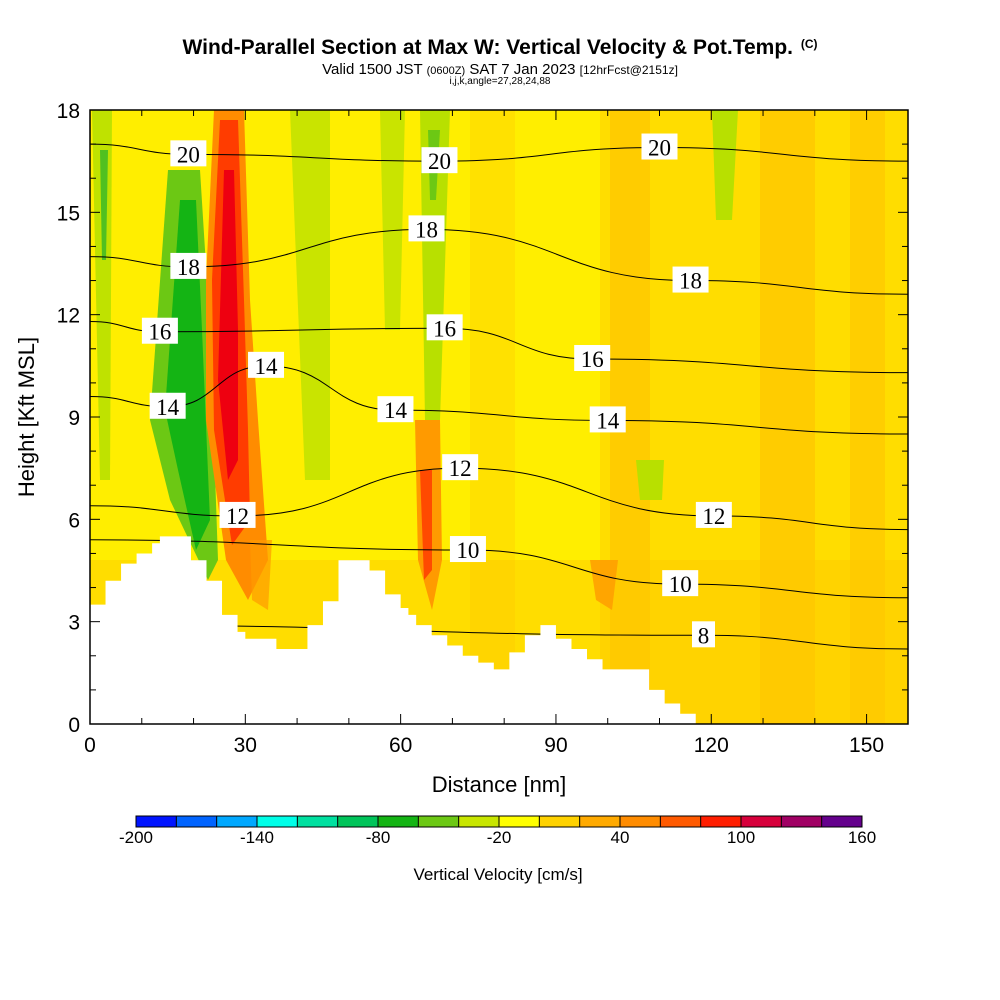 The height and width of the screenshot is (1000, 1000). What do you see at coordinates (392, 220) in the screenshot?
I see `downdraft-streak-b` at bounding box center [392, 220].